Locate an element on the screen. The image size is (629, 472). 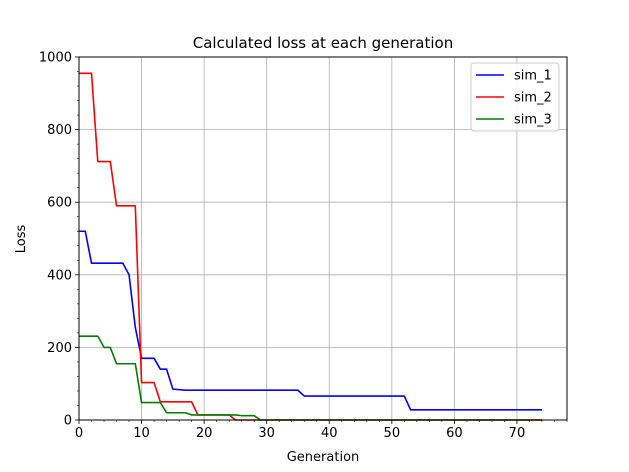
x-tick-label: 50 is located at coordinates (392, 433).